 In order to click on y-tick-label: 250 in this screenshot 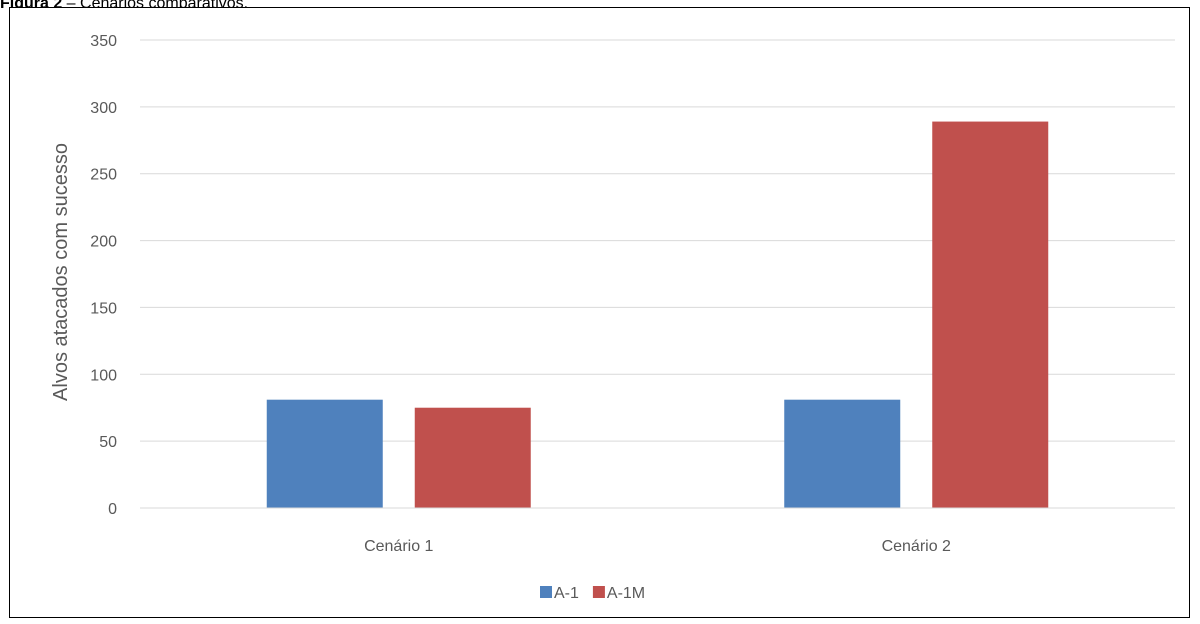, I will do `click(103, 175)`.